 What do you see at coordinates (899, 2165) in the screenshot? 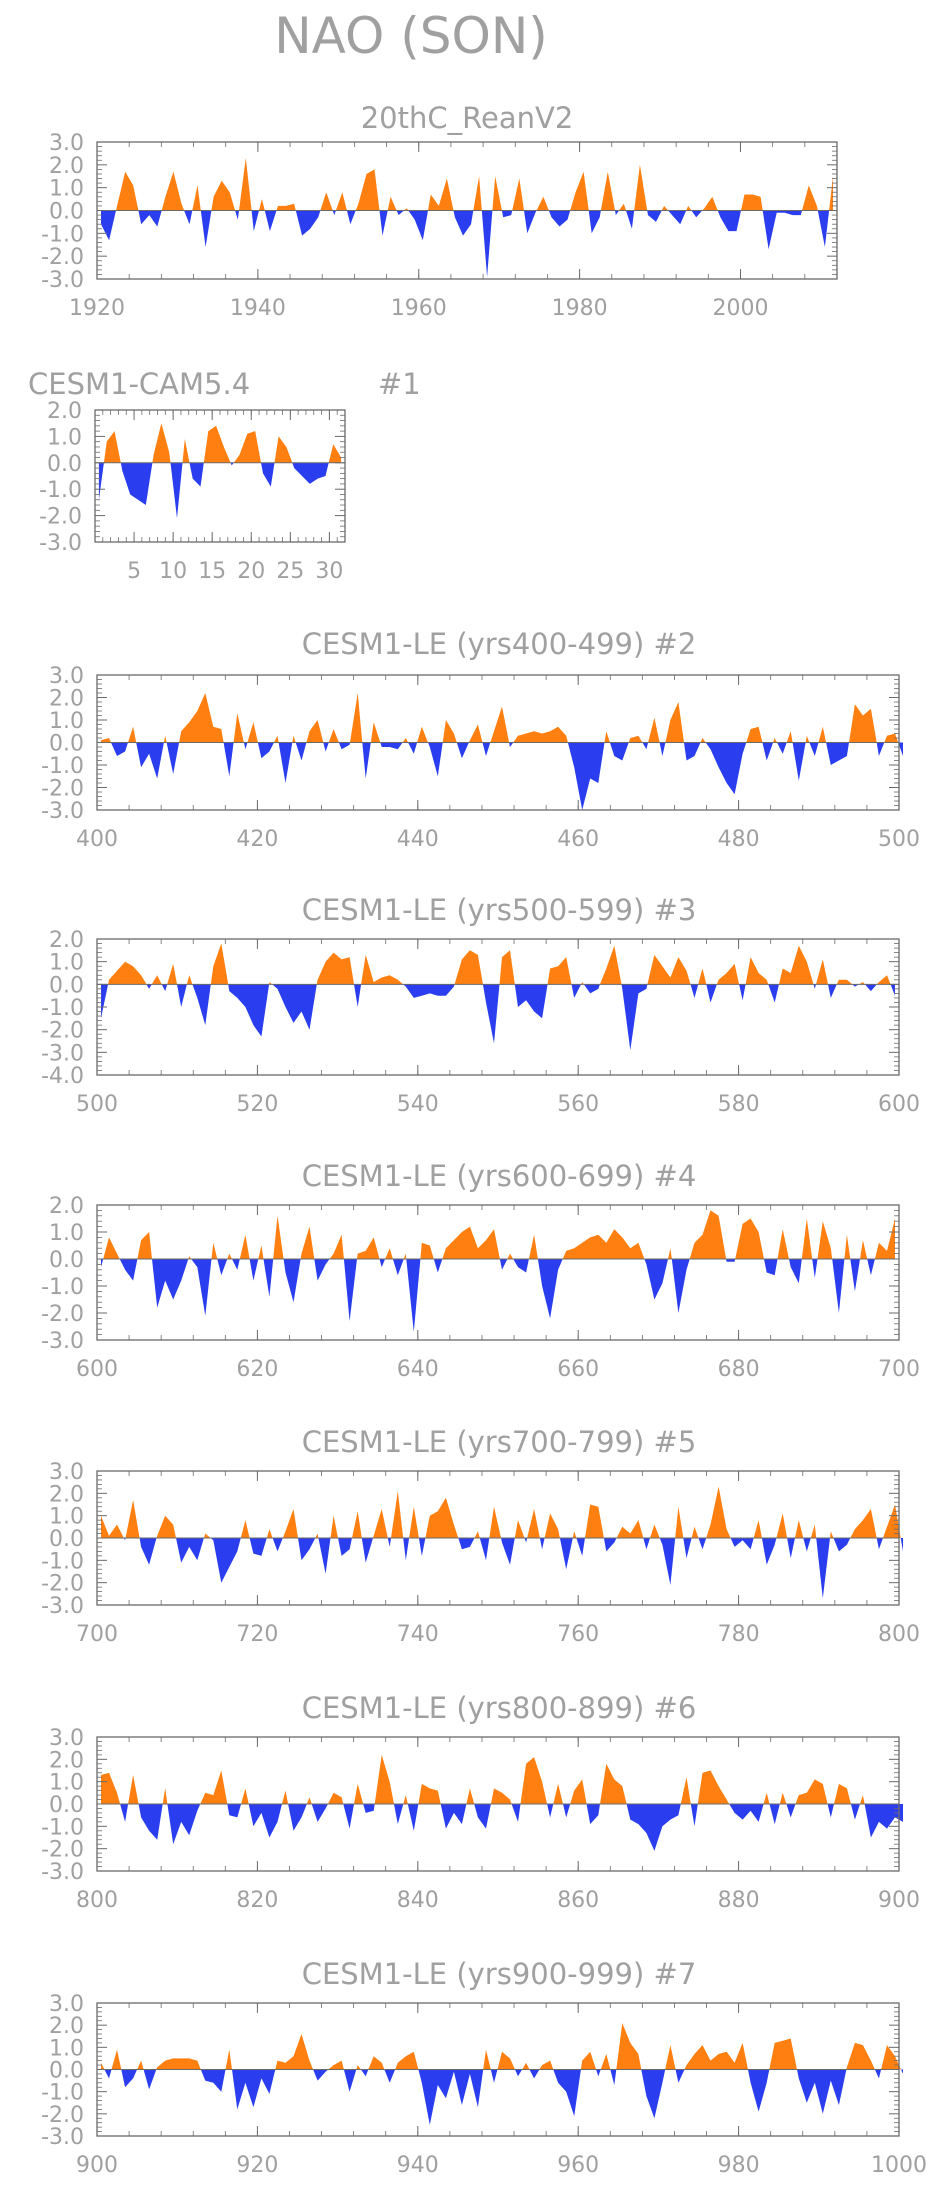
I see `x-tick-label: 1000` at bounding box center [899, 2165].